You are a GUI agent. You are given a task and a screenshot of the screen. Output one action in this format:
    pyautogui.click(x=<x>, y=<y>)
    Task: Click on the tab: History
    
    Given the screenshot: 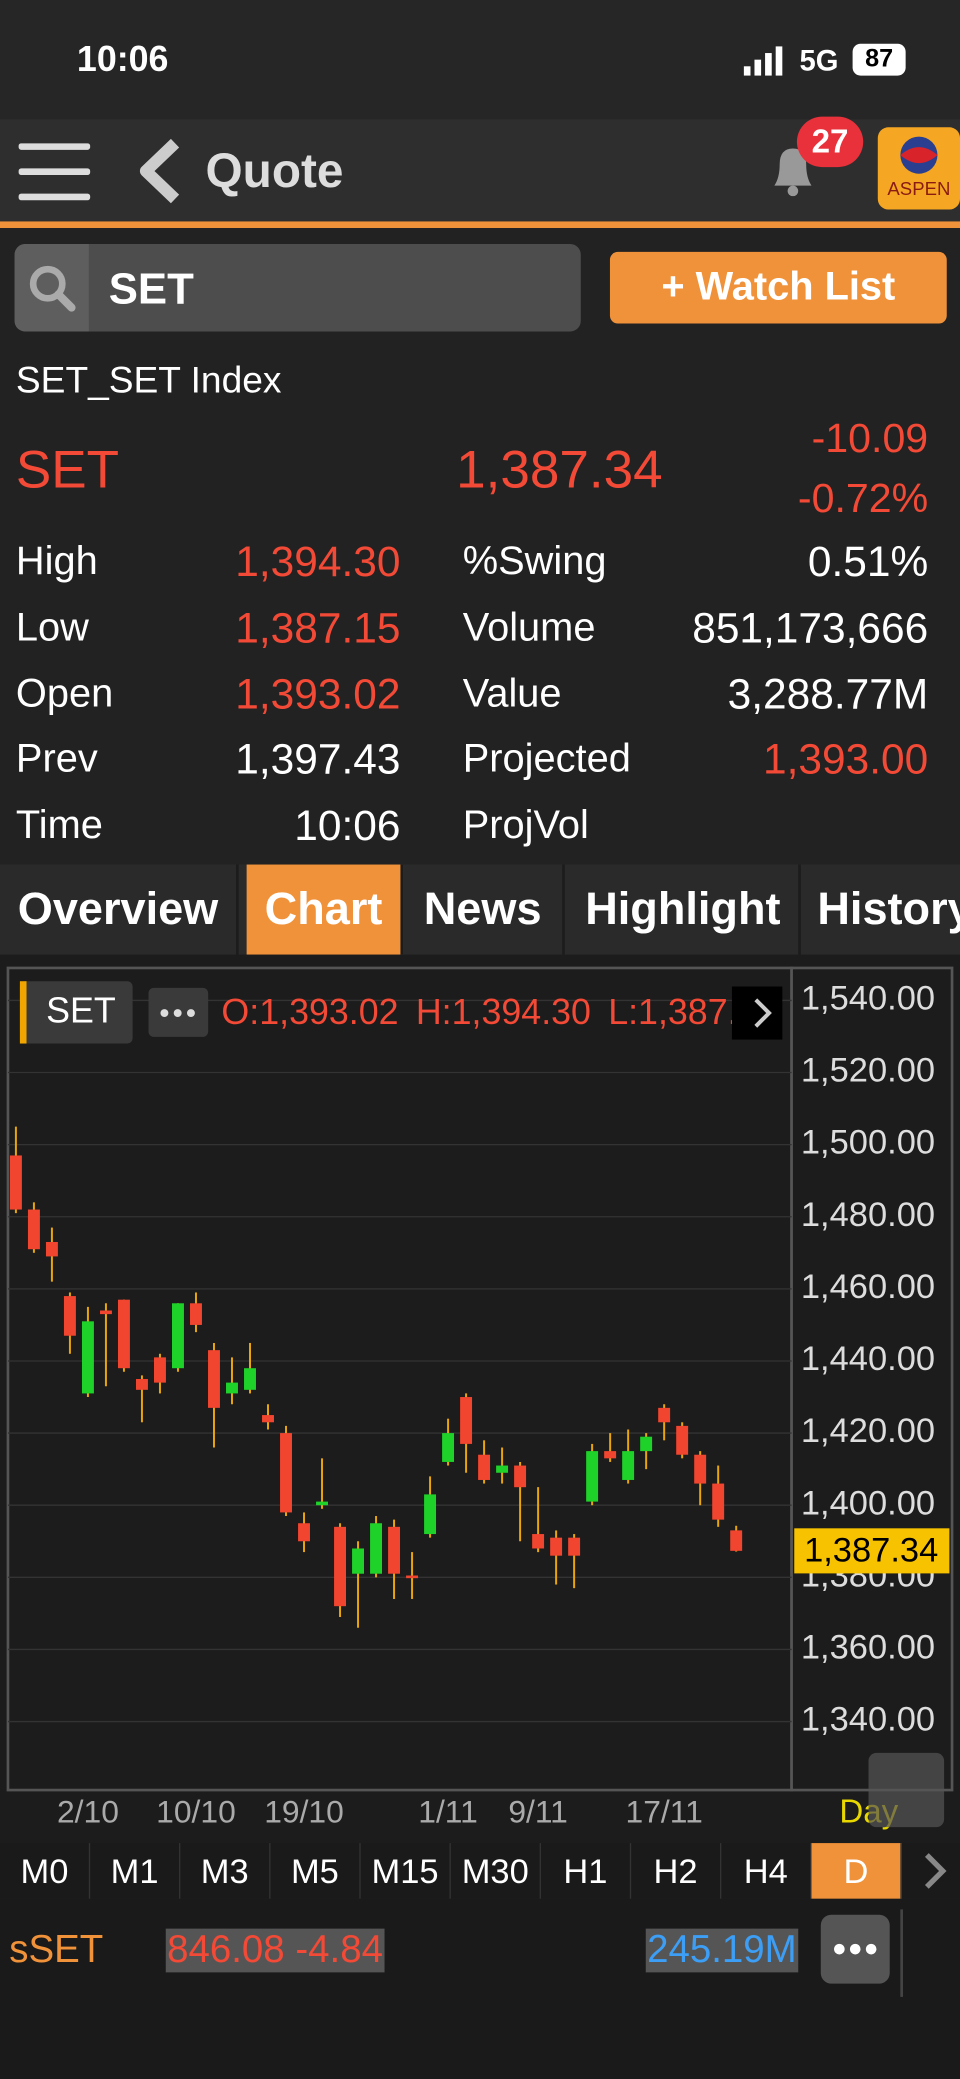 What is the action you would take?
    pyautogui.click(x=881, y=909)
    